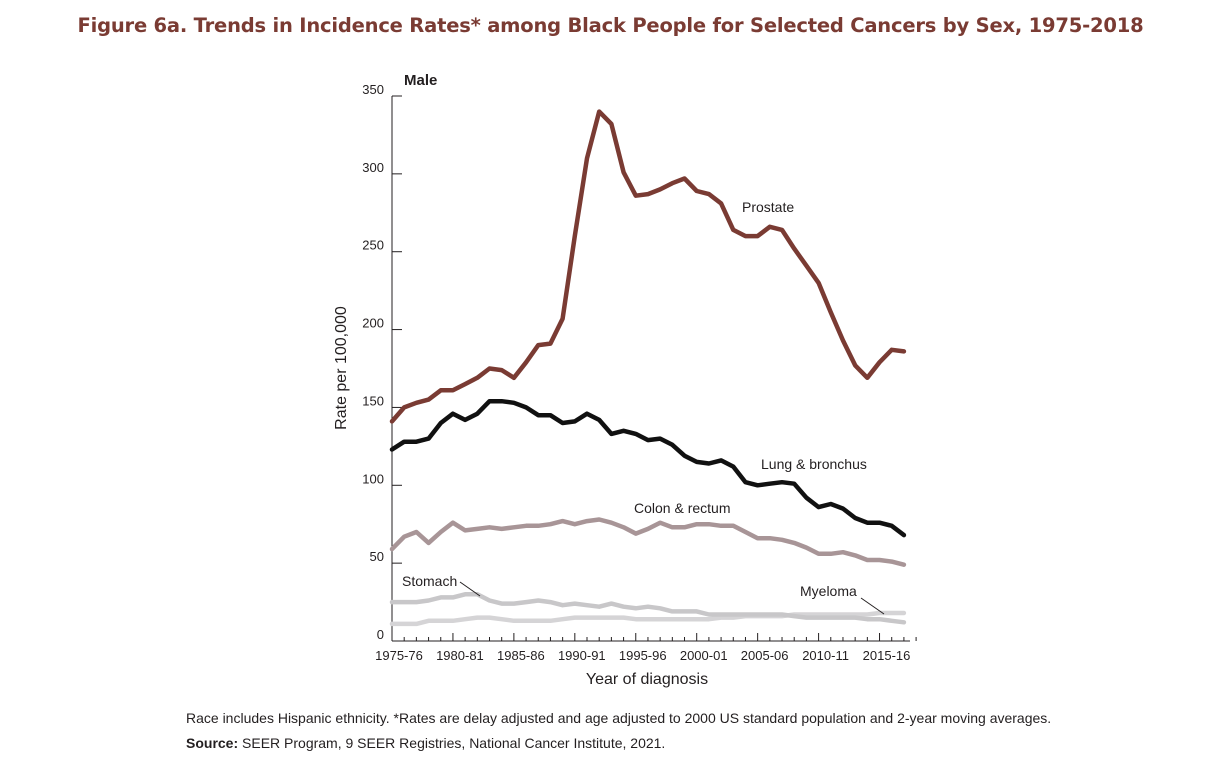  Describe the element at coordinates (521, 655) in the screenshot. I see `x-tick-label: 1985-86` at that location.